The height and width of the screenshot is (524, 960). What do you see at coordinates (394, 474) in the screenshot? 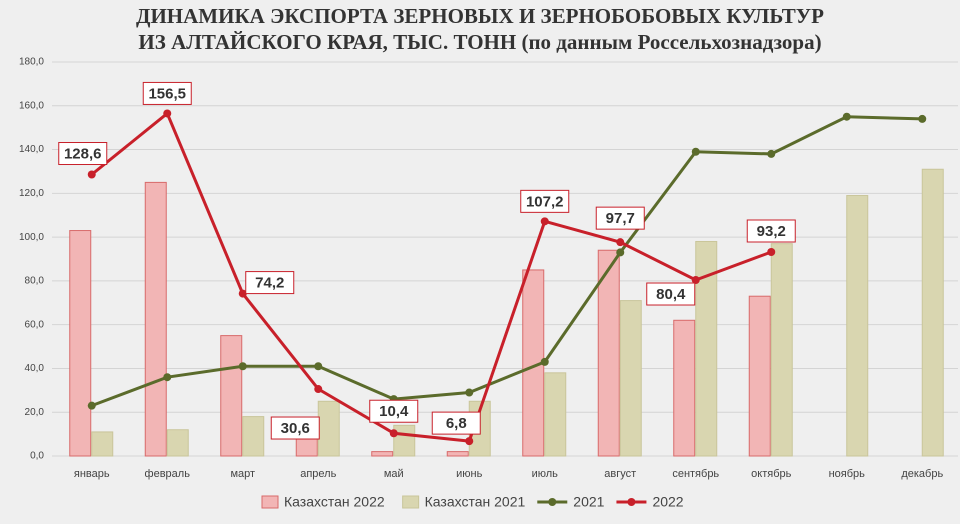
I see `x-tick-label: май` at bounding box center [394, 474].